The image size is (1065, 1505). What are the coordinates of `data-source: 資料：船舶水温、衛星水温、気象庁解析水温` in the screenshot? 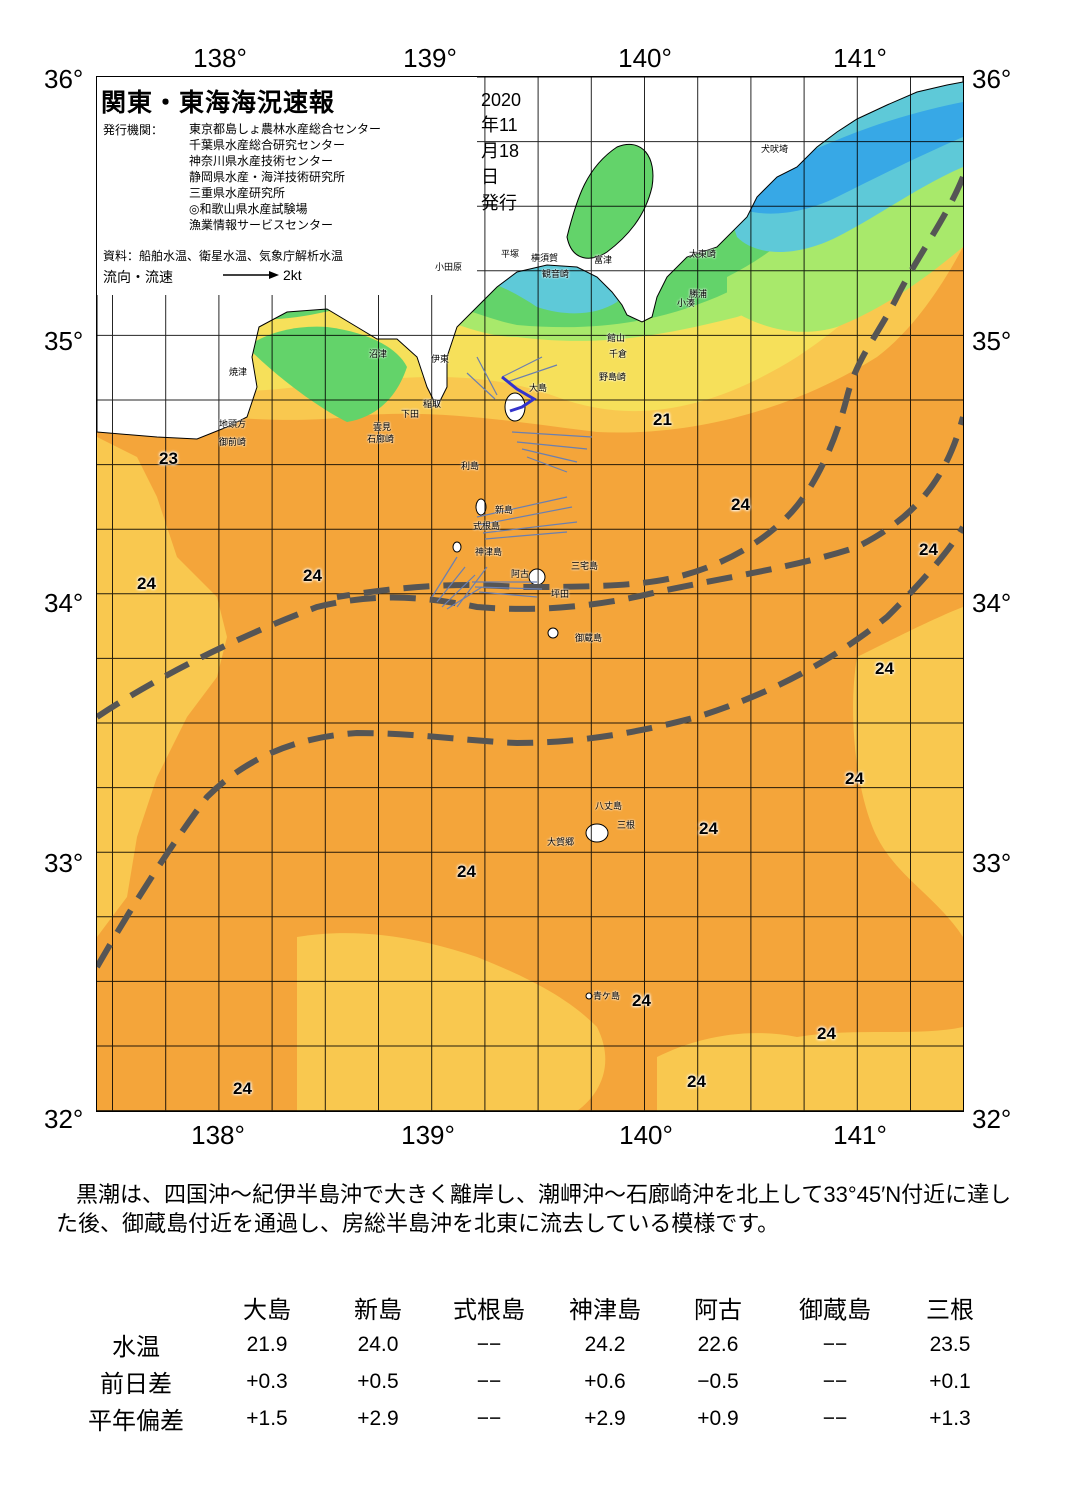 It's located at (223, 256).